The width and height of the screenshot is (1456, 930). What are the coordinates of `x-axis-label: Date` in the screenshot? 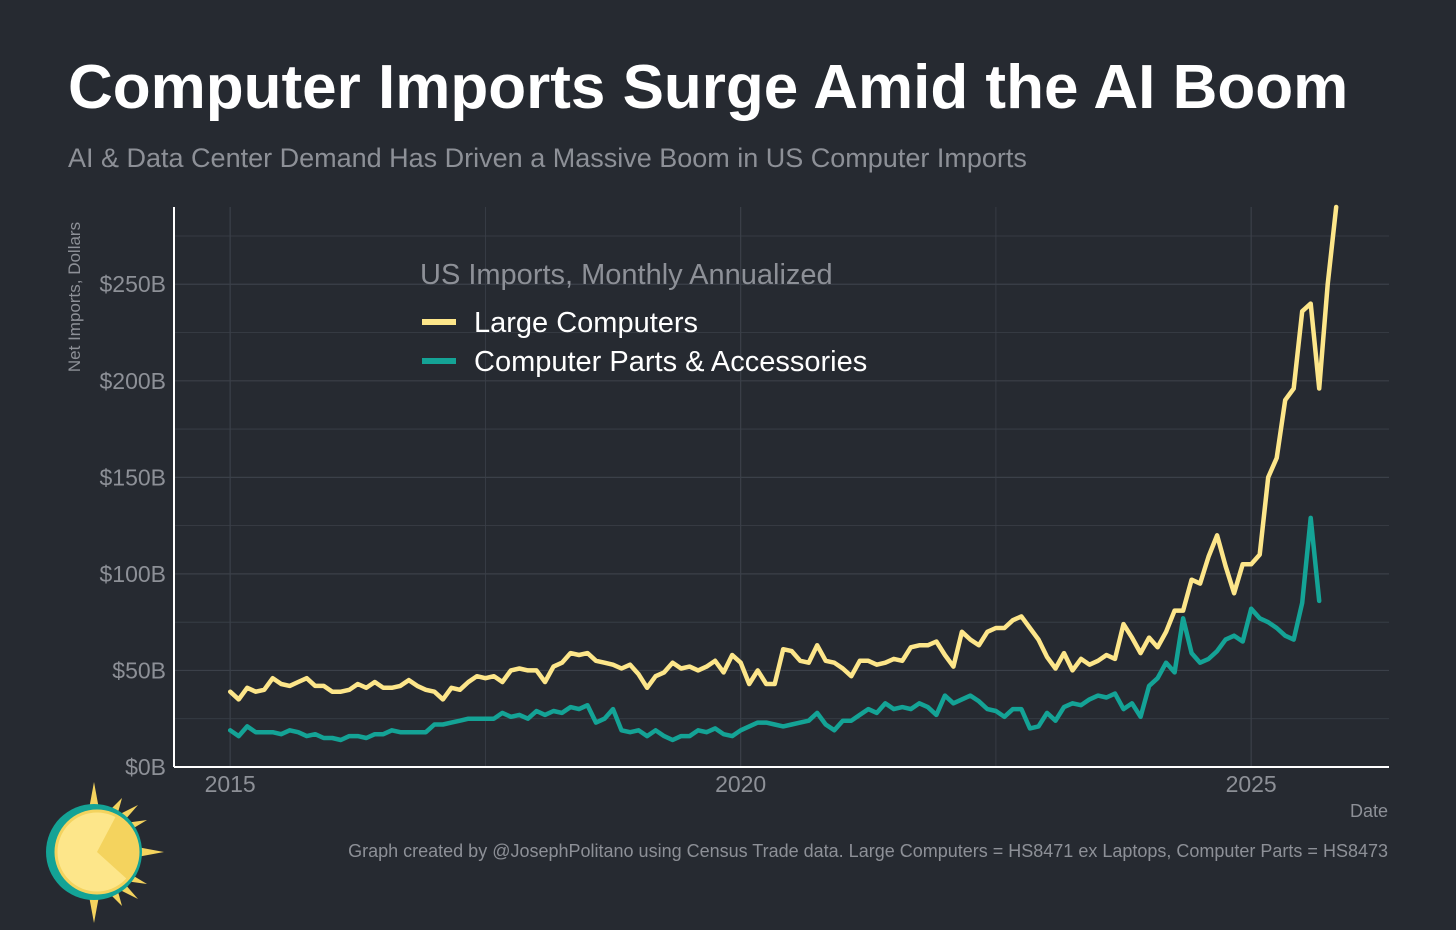 It's located at (1369, 811).